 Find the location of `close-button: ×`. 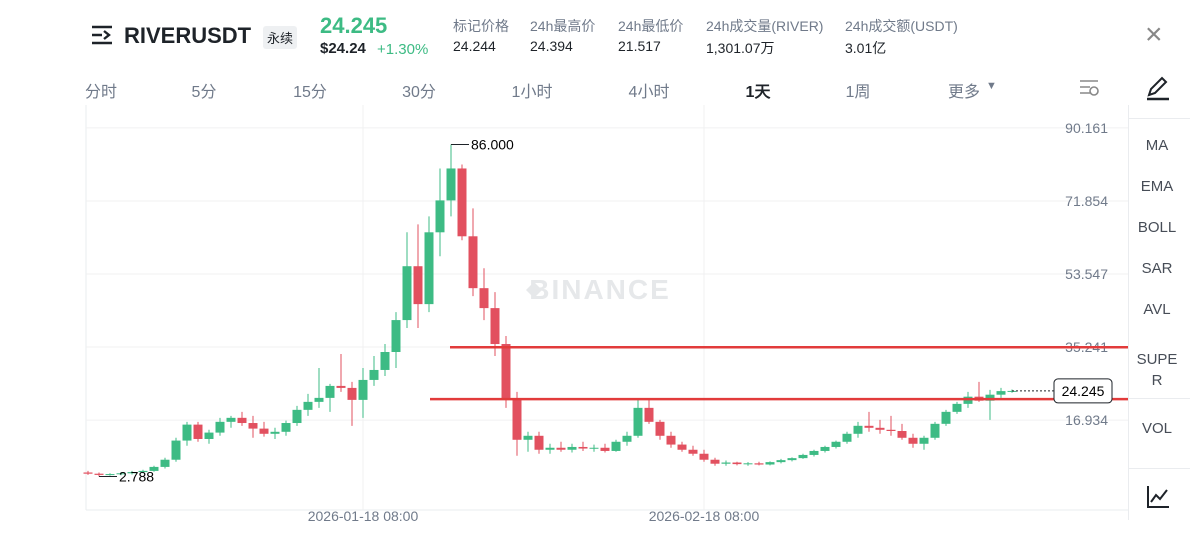

close-button: × is located at coordinates (1154, 34).